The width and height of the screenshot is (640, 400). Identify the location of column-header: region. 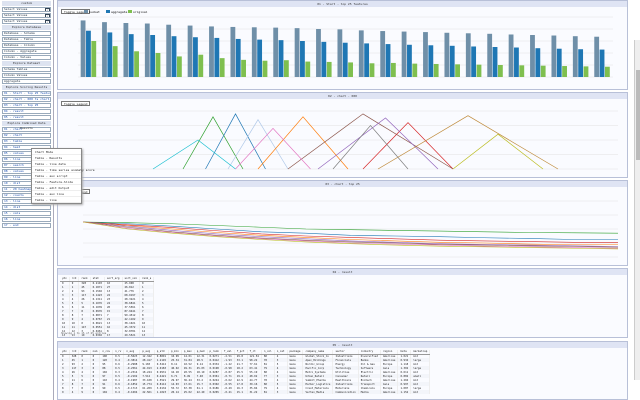
(389, 352).